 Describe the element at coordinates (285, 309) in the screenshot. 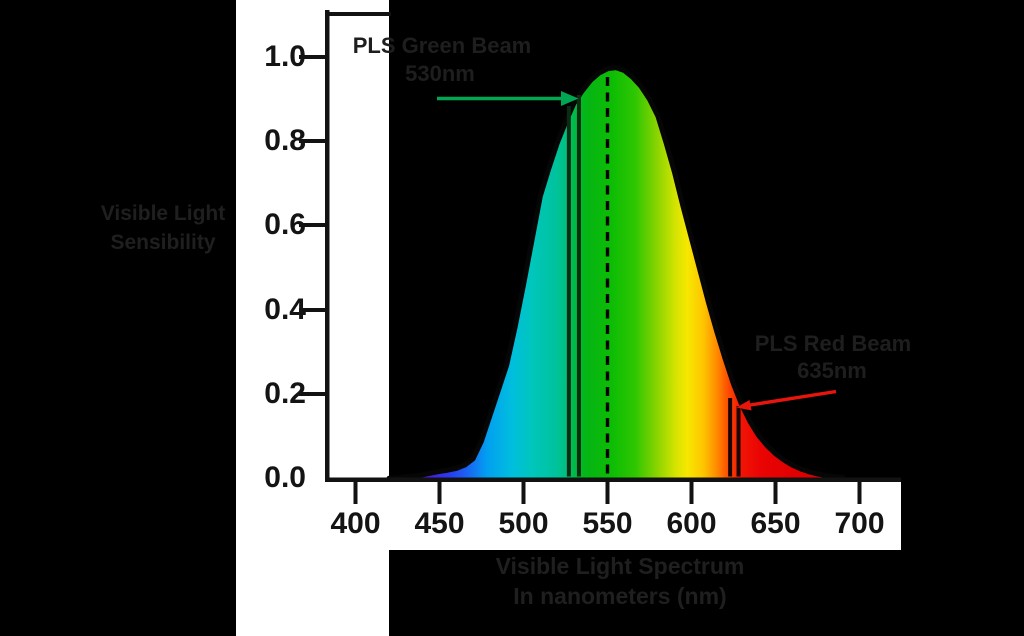

I see `y-tick-label-0.4: 0.4` at that location.